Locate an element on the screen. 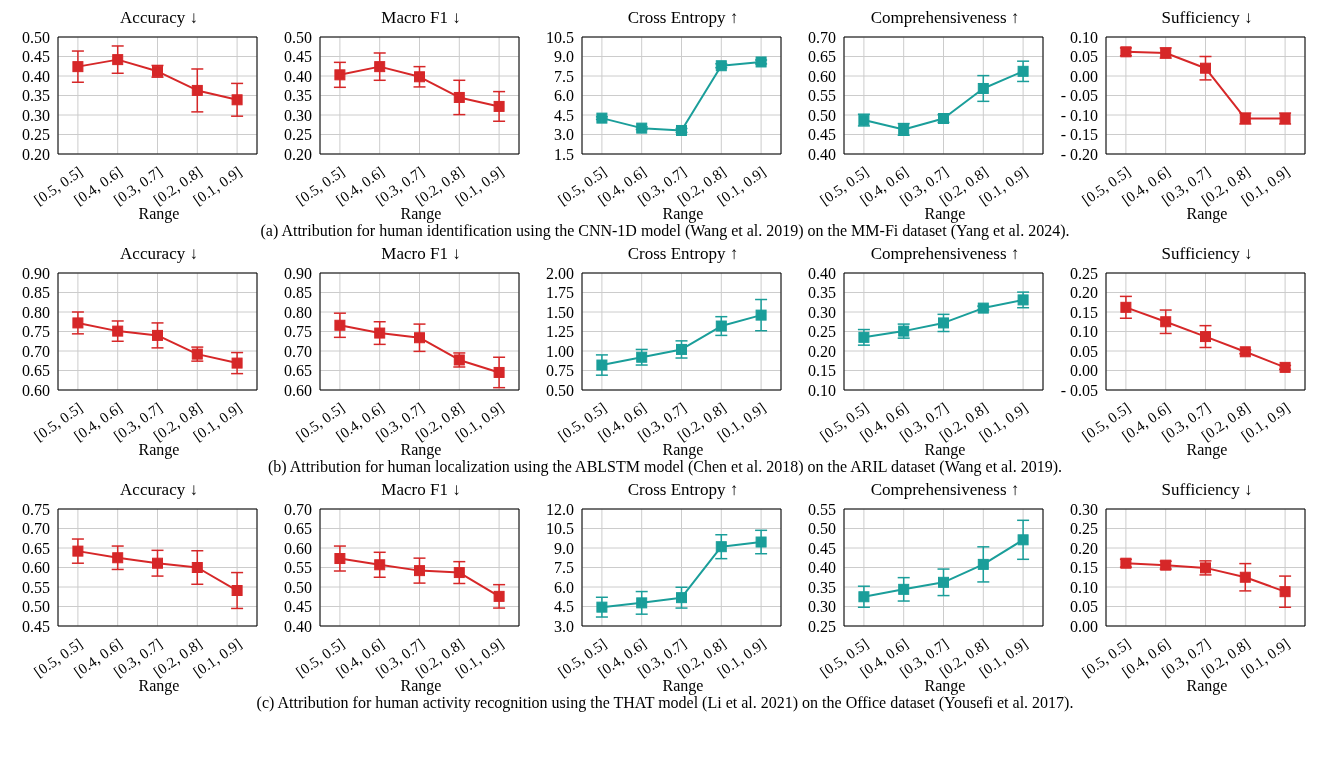  y-tick-label: 7.5 is located at coordinates (564, 76).